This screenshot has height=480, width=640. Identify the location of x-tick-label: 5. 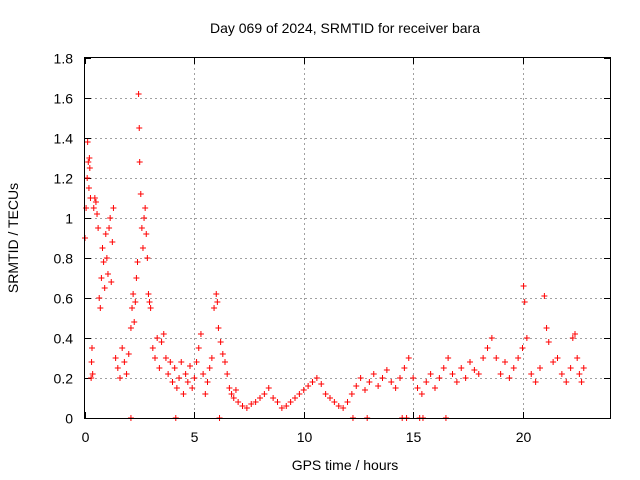
(195, 437).